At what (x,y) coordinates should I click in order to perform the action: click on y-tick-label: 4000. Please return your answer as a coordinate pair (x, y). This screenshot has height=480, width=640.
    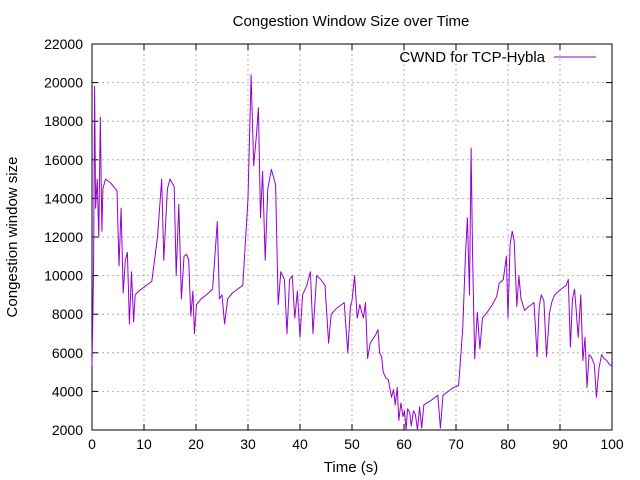
    Looking at the image, I should click on (67, 391).